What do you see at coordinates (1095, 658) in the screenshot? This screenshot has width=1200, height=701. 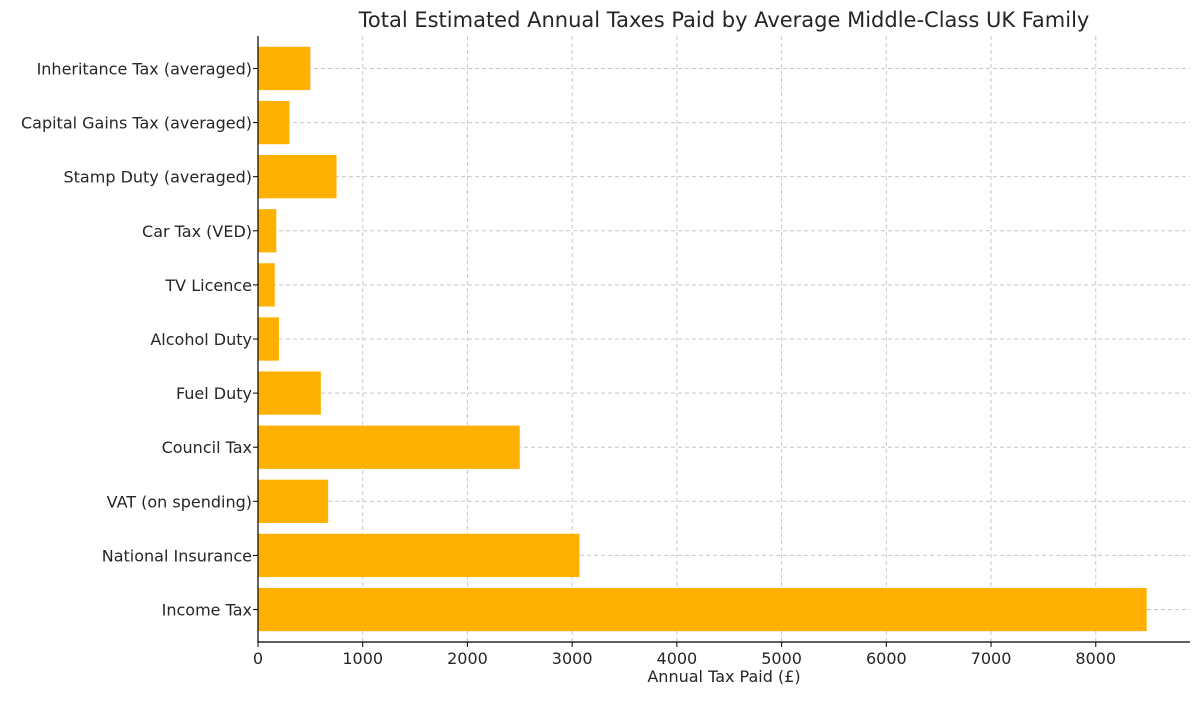 I see `x-tick-label: 8000` at bounding box center [1095, 658].